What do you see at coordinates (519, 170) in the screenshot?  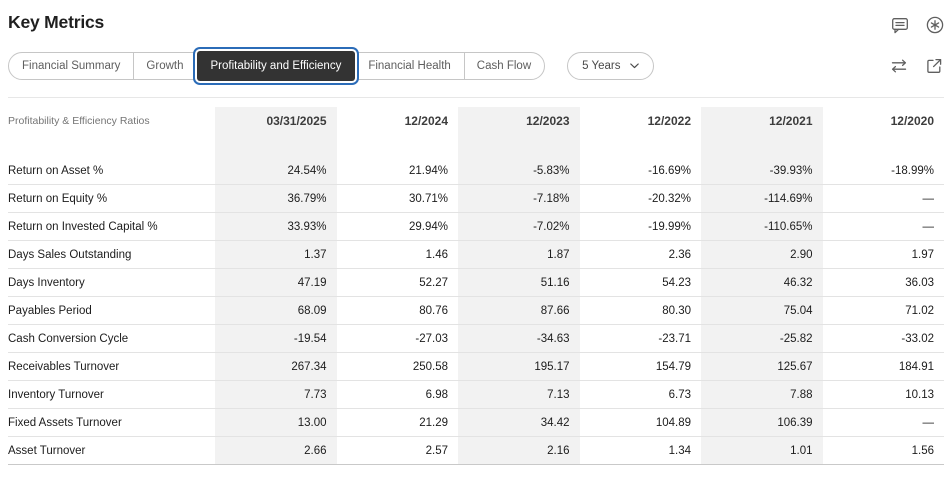 I see `cell: -5.83%` at bounding box center [519, 170].